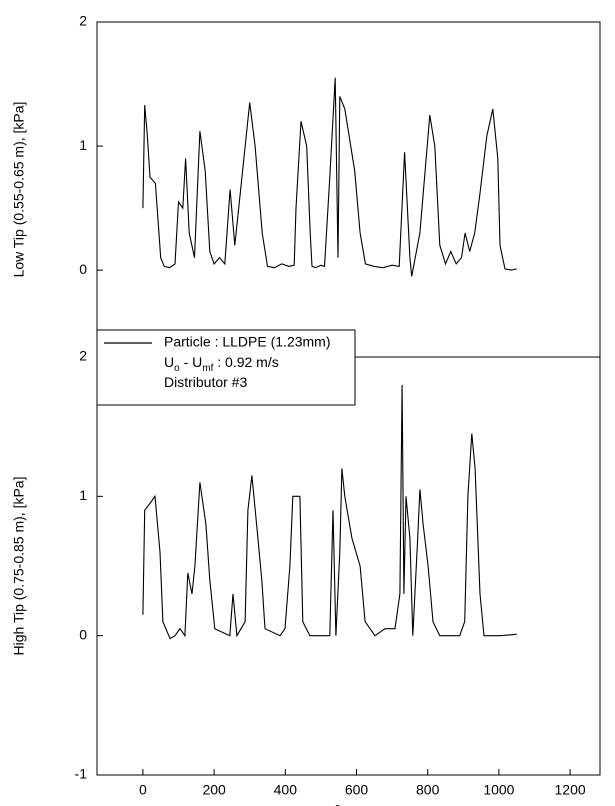  What do you see at coordinates (177, 368) in the screenshot?
I see `label-part: o` at bounding box center [177, 368].